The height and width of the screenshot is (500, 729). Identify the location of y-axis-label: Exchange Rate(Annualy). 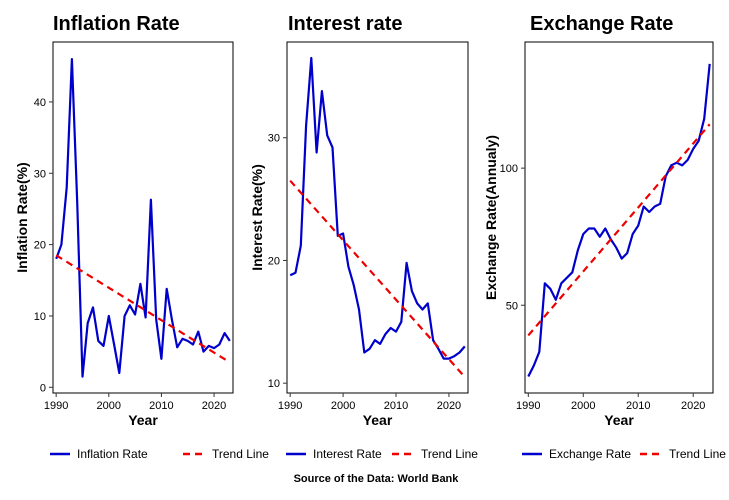
(491, 217).